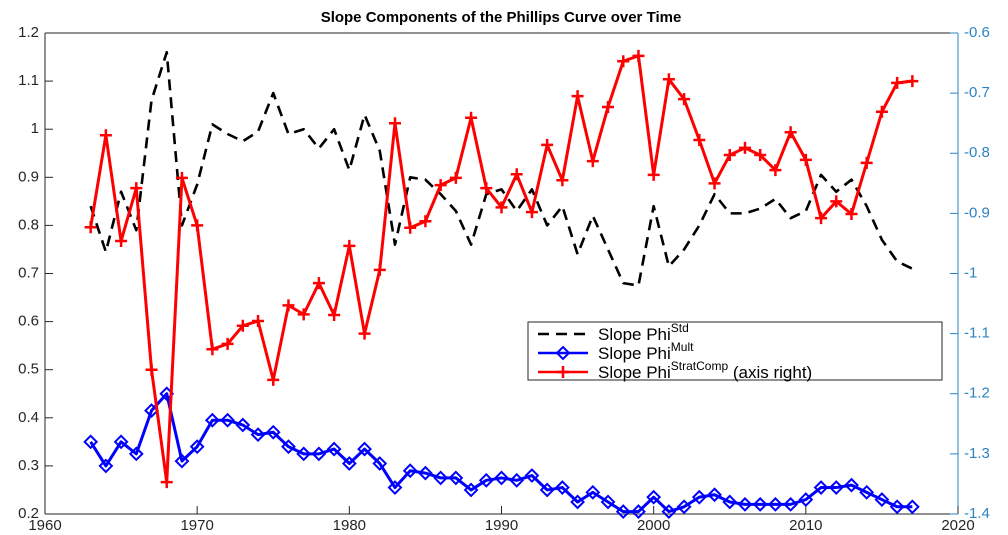 The height and width of the screenshot is (535, 1008). I want to click on x-tick-label: 2010, so click(805, 525).